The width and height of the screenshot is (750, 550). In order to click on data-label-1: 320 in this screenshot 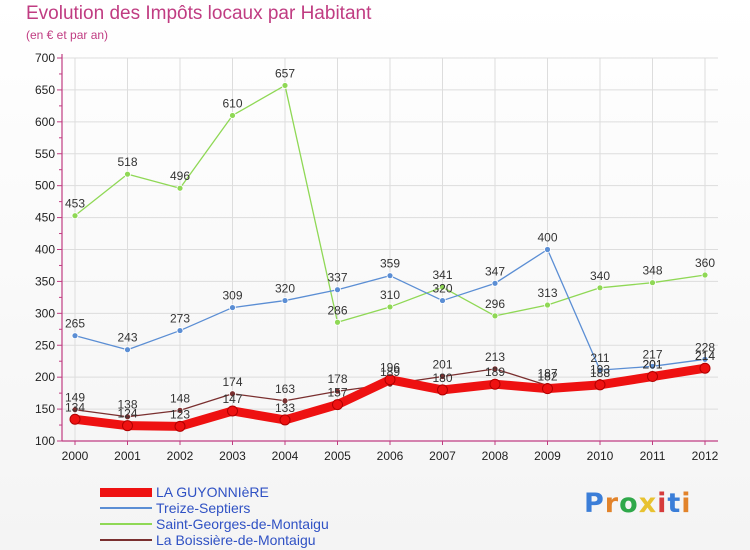, I will do `click(285, 289)`.